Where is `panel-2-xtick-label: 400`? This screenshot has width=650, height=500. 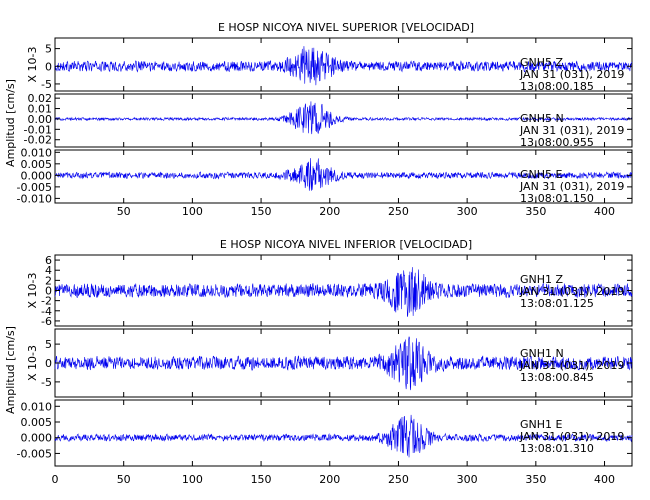
panel-2-xtick-label: 400 is located at coordinates (604, 479).